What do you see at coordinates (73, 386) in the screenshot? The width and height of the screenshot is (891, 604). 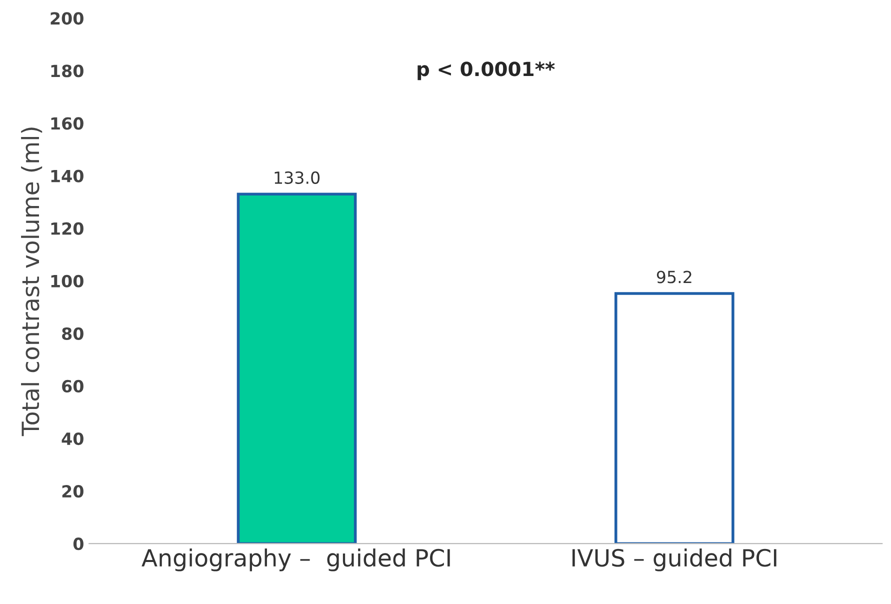 I see `y-tick-label: 60` at bounding box center [73, 386].